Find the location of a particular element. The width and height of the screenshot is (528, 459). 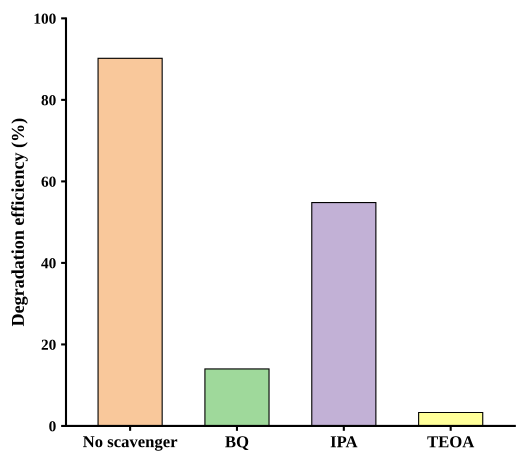

y-tick-label: 20 is located at coordinates (49, 345).